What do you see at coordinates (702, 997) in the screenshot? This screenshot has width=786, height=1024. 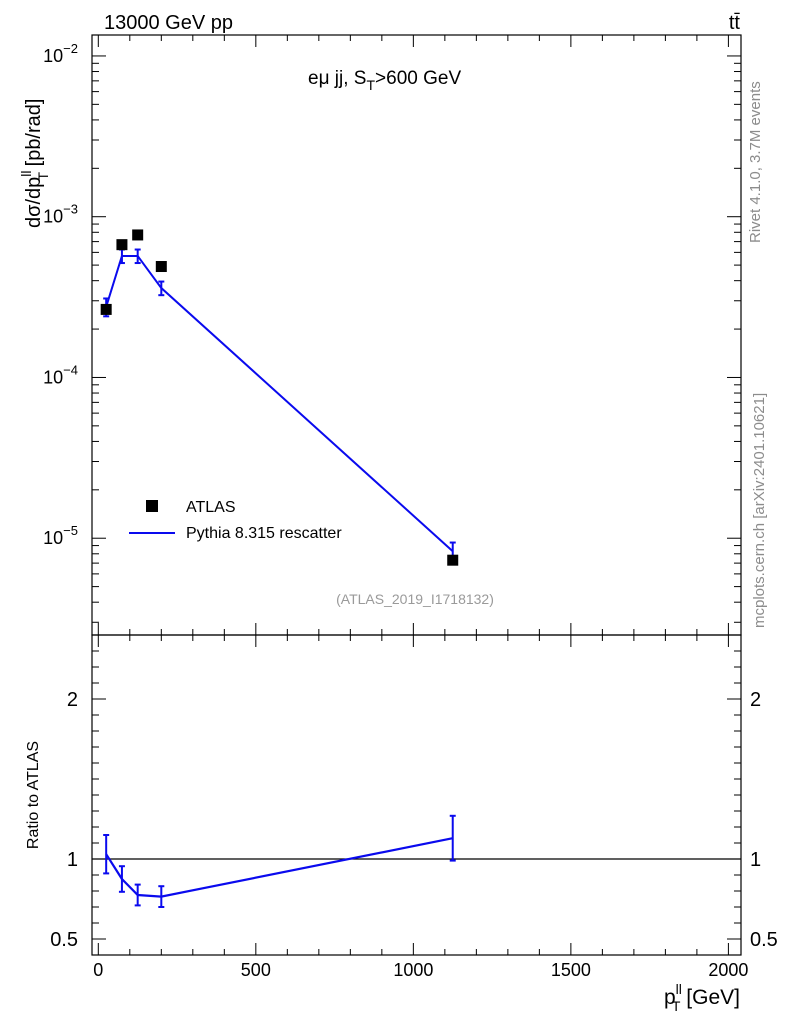 I see `x-axis-label: pll T [GeV]` at bounding box center [702, 997].